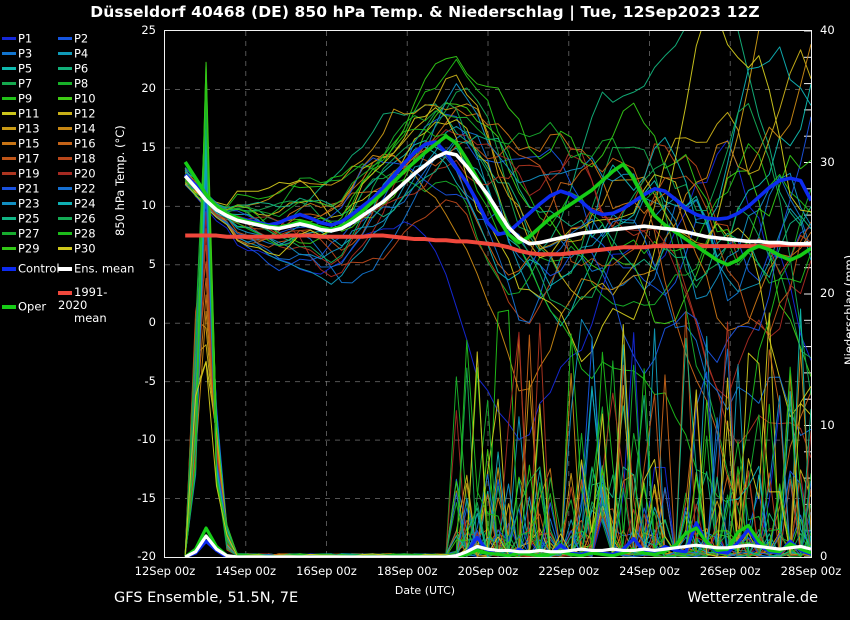 Image resolution: width=850 pixels, height=620 pixels. What do you see at coordinates (73, 38) in the screenshot?
I see `legend-item-p2: P2` at bounding box center [73, 38].